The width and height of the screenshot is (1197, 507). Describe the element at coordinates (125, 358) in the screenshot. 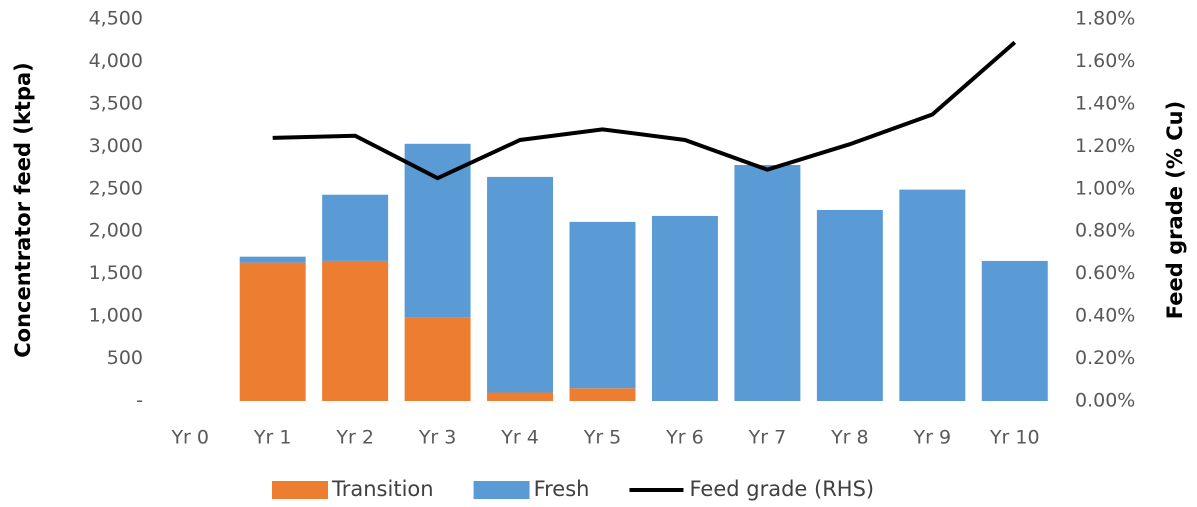

I see `y-tick-label: 500` at that location.